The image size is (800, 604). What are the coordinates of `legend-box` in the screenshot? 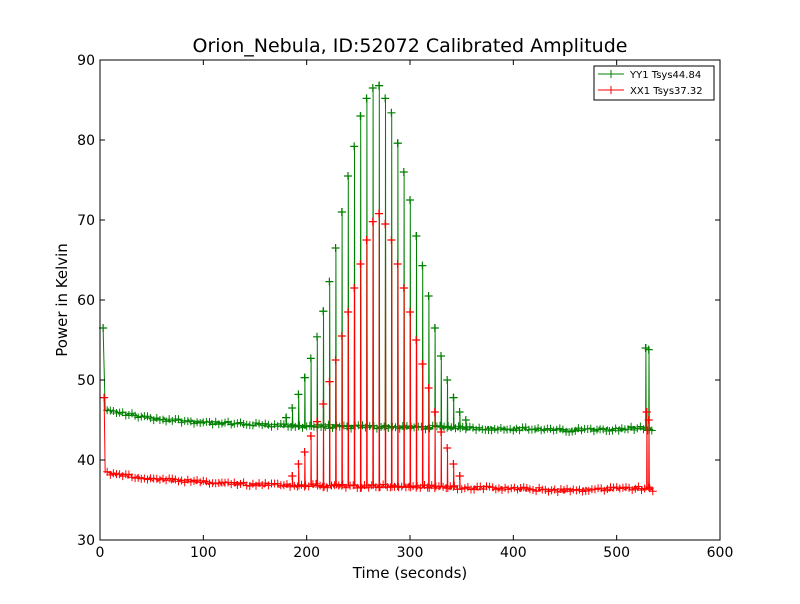 It's located at (654, 83).